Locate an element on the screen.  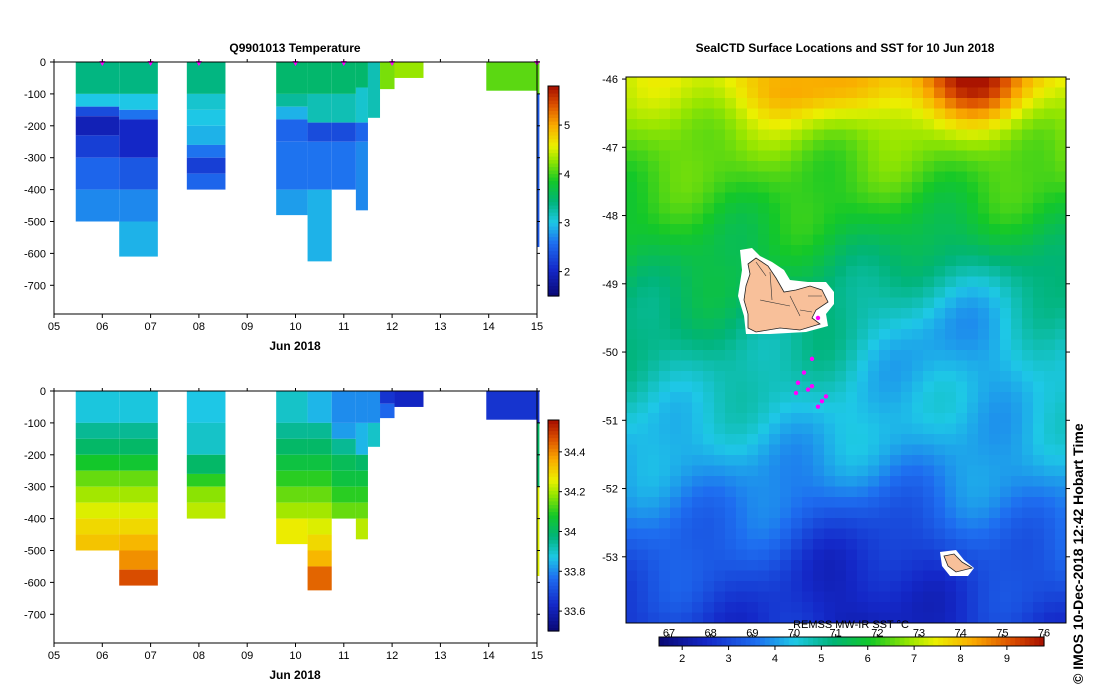
seal-location-point is located at coordinates (826, 396).